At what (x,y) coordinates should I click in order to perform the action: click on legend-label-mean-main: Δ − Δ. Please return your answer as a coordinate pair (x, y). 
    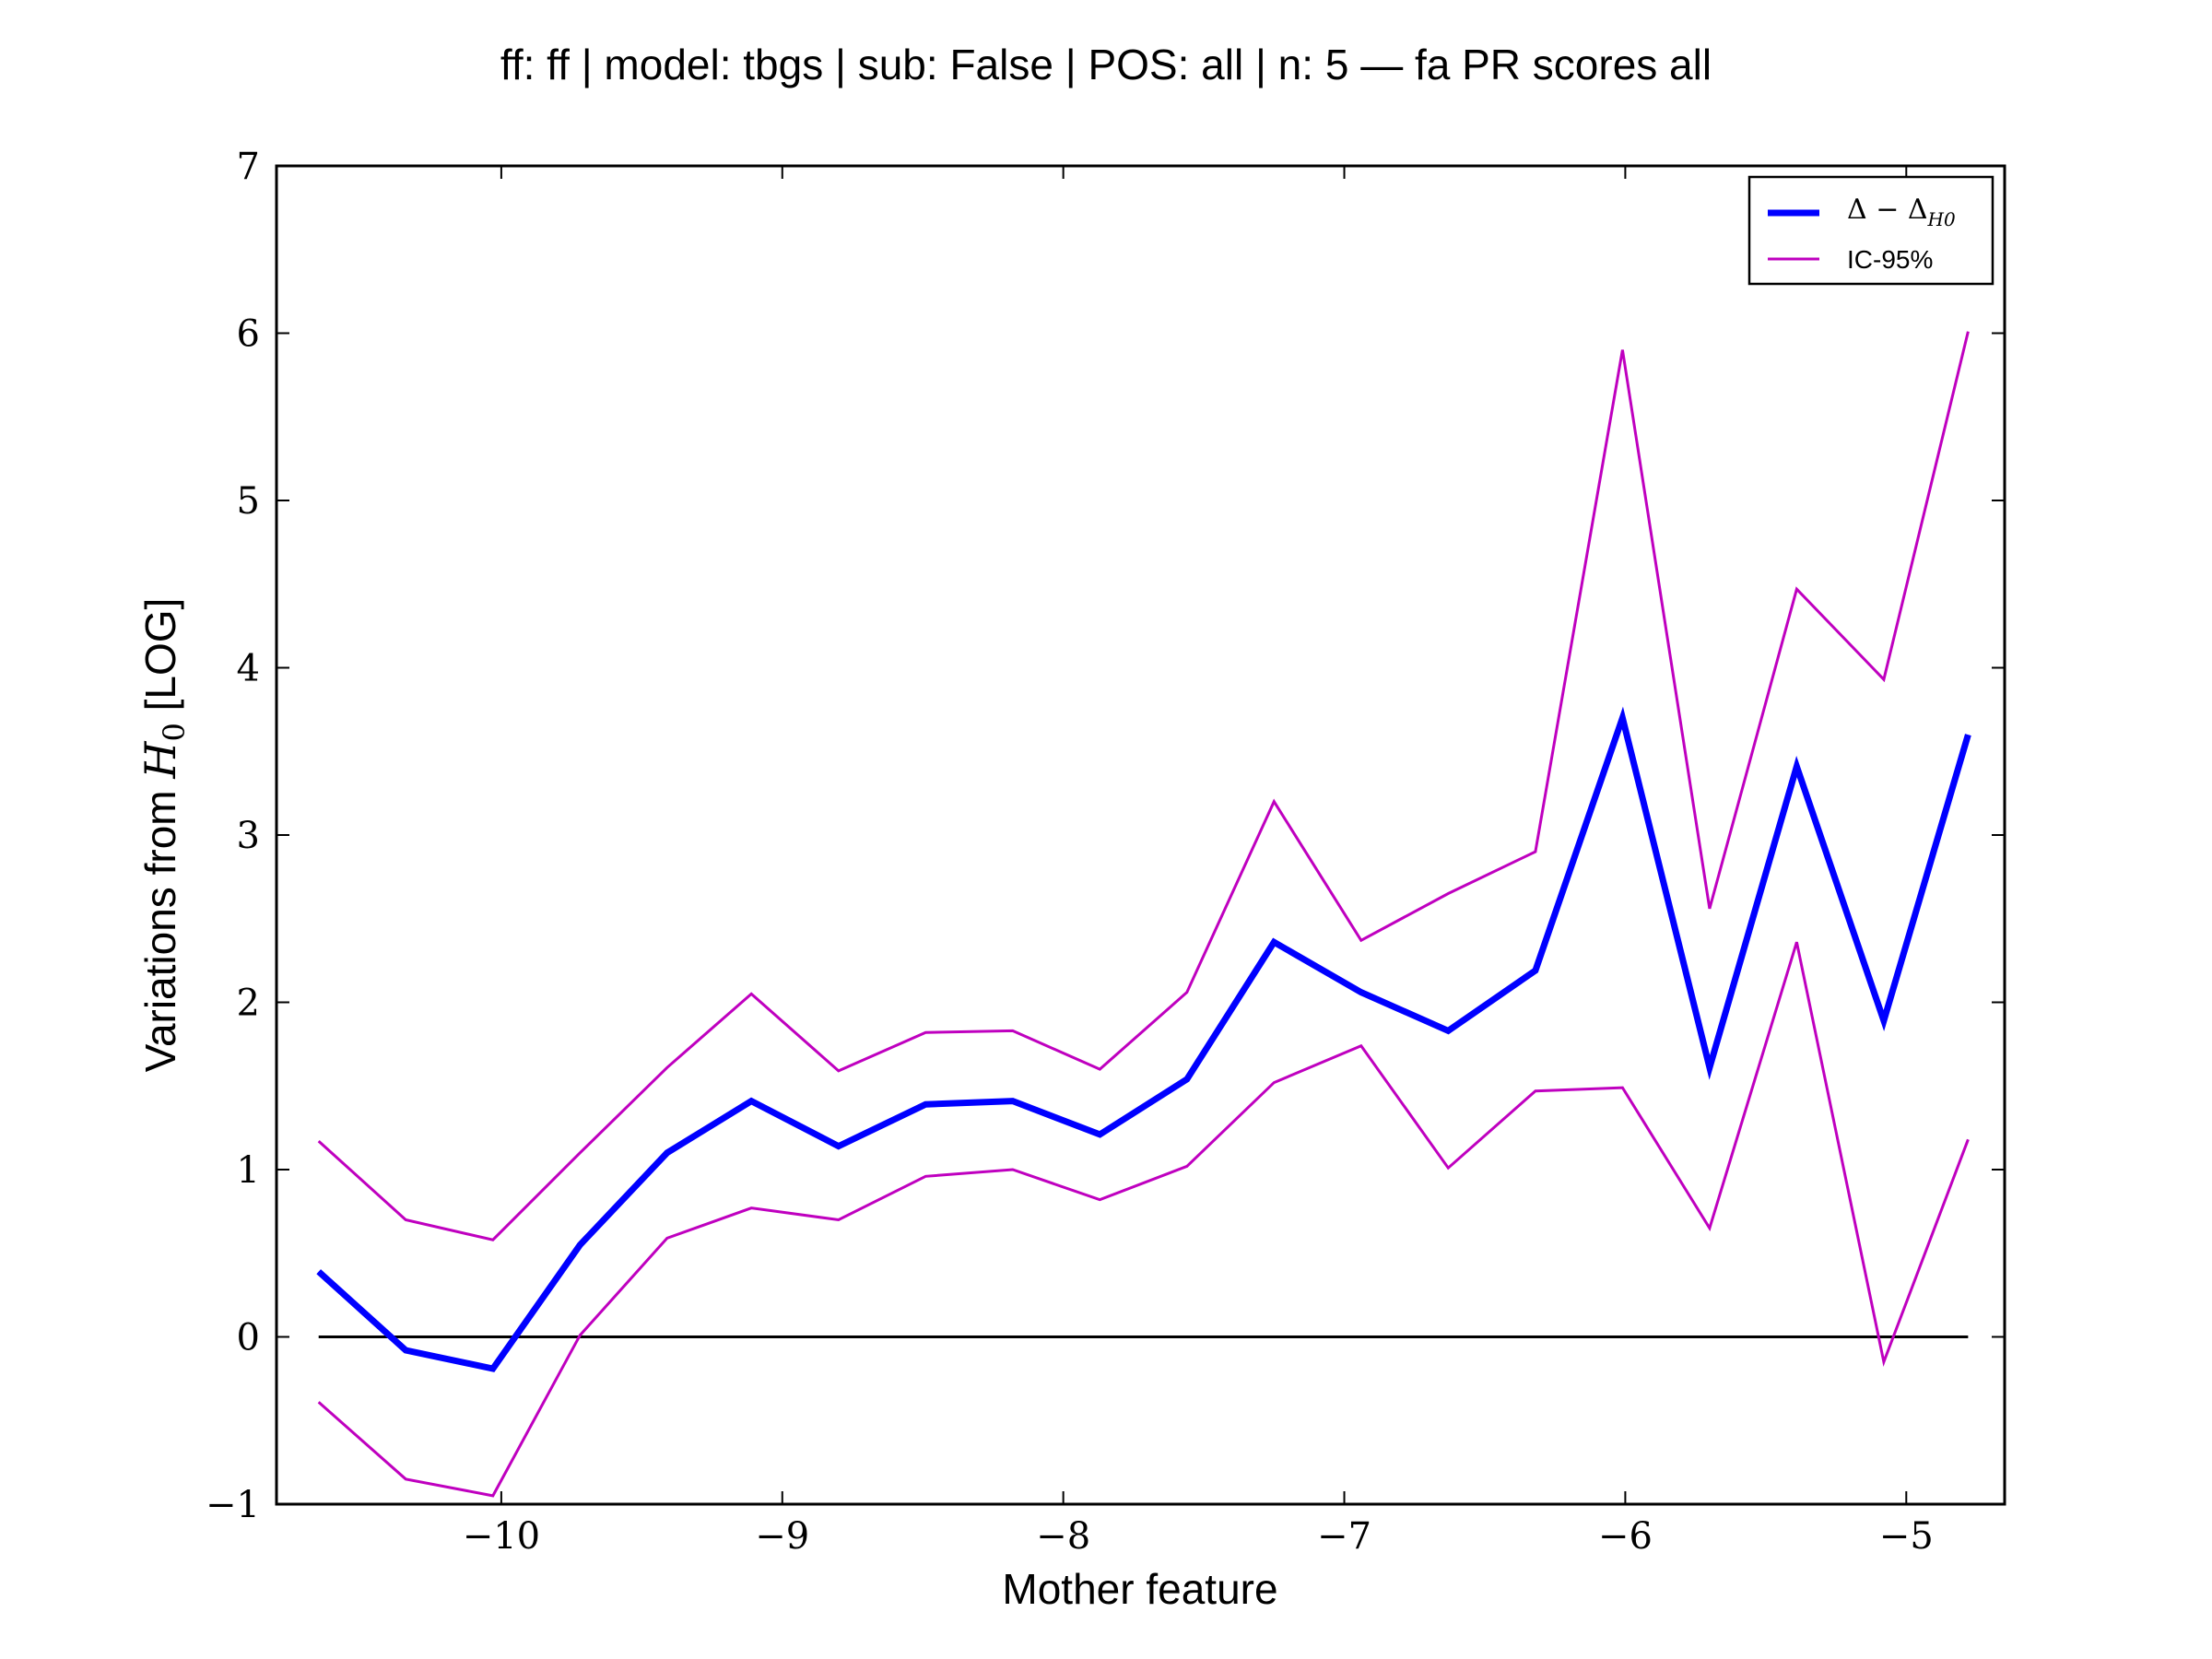
    Looking at the image, I should click on (1887, 210).